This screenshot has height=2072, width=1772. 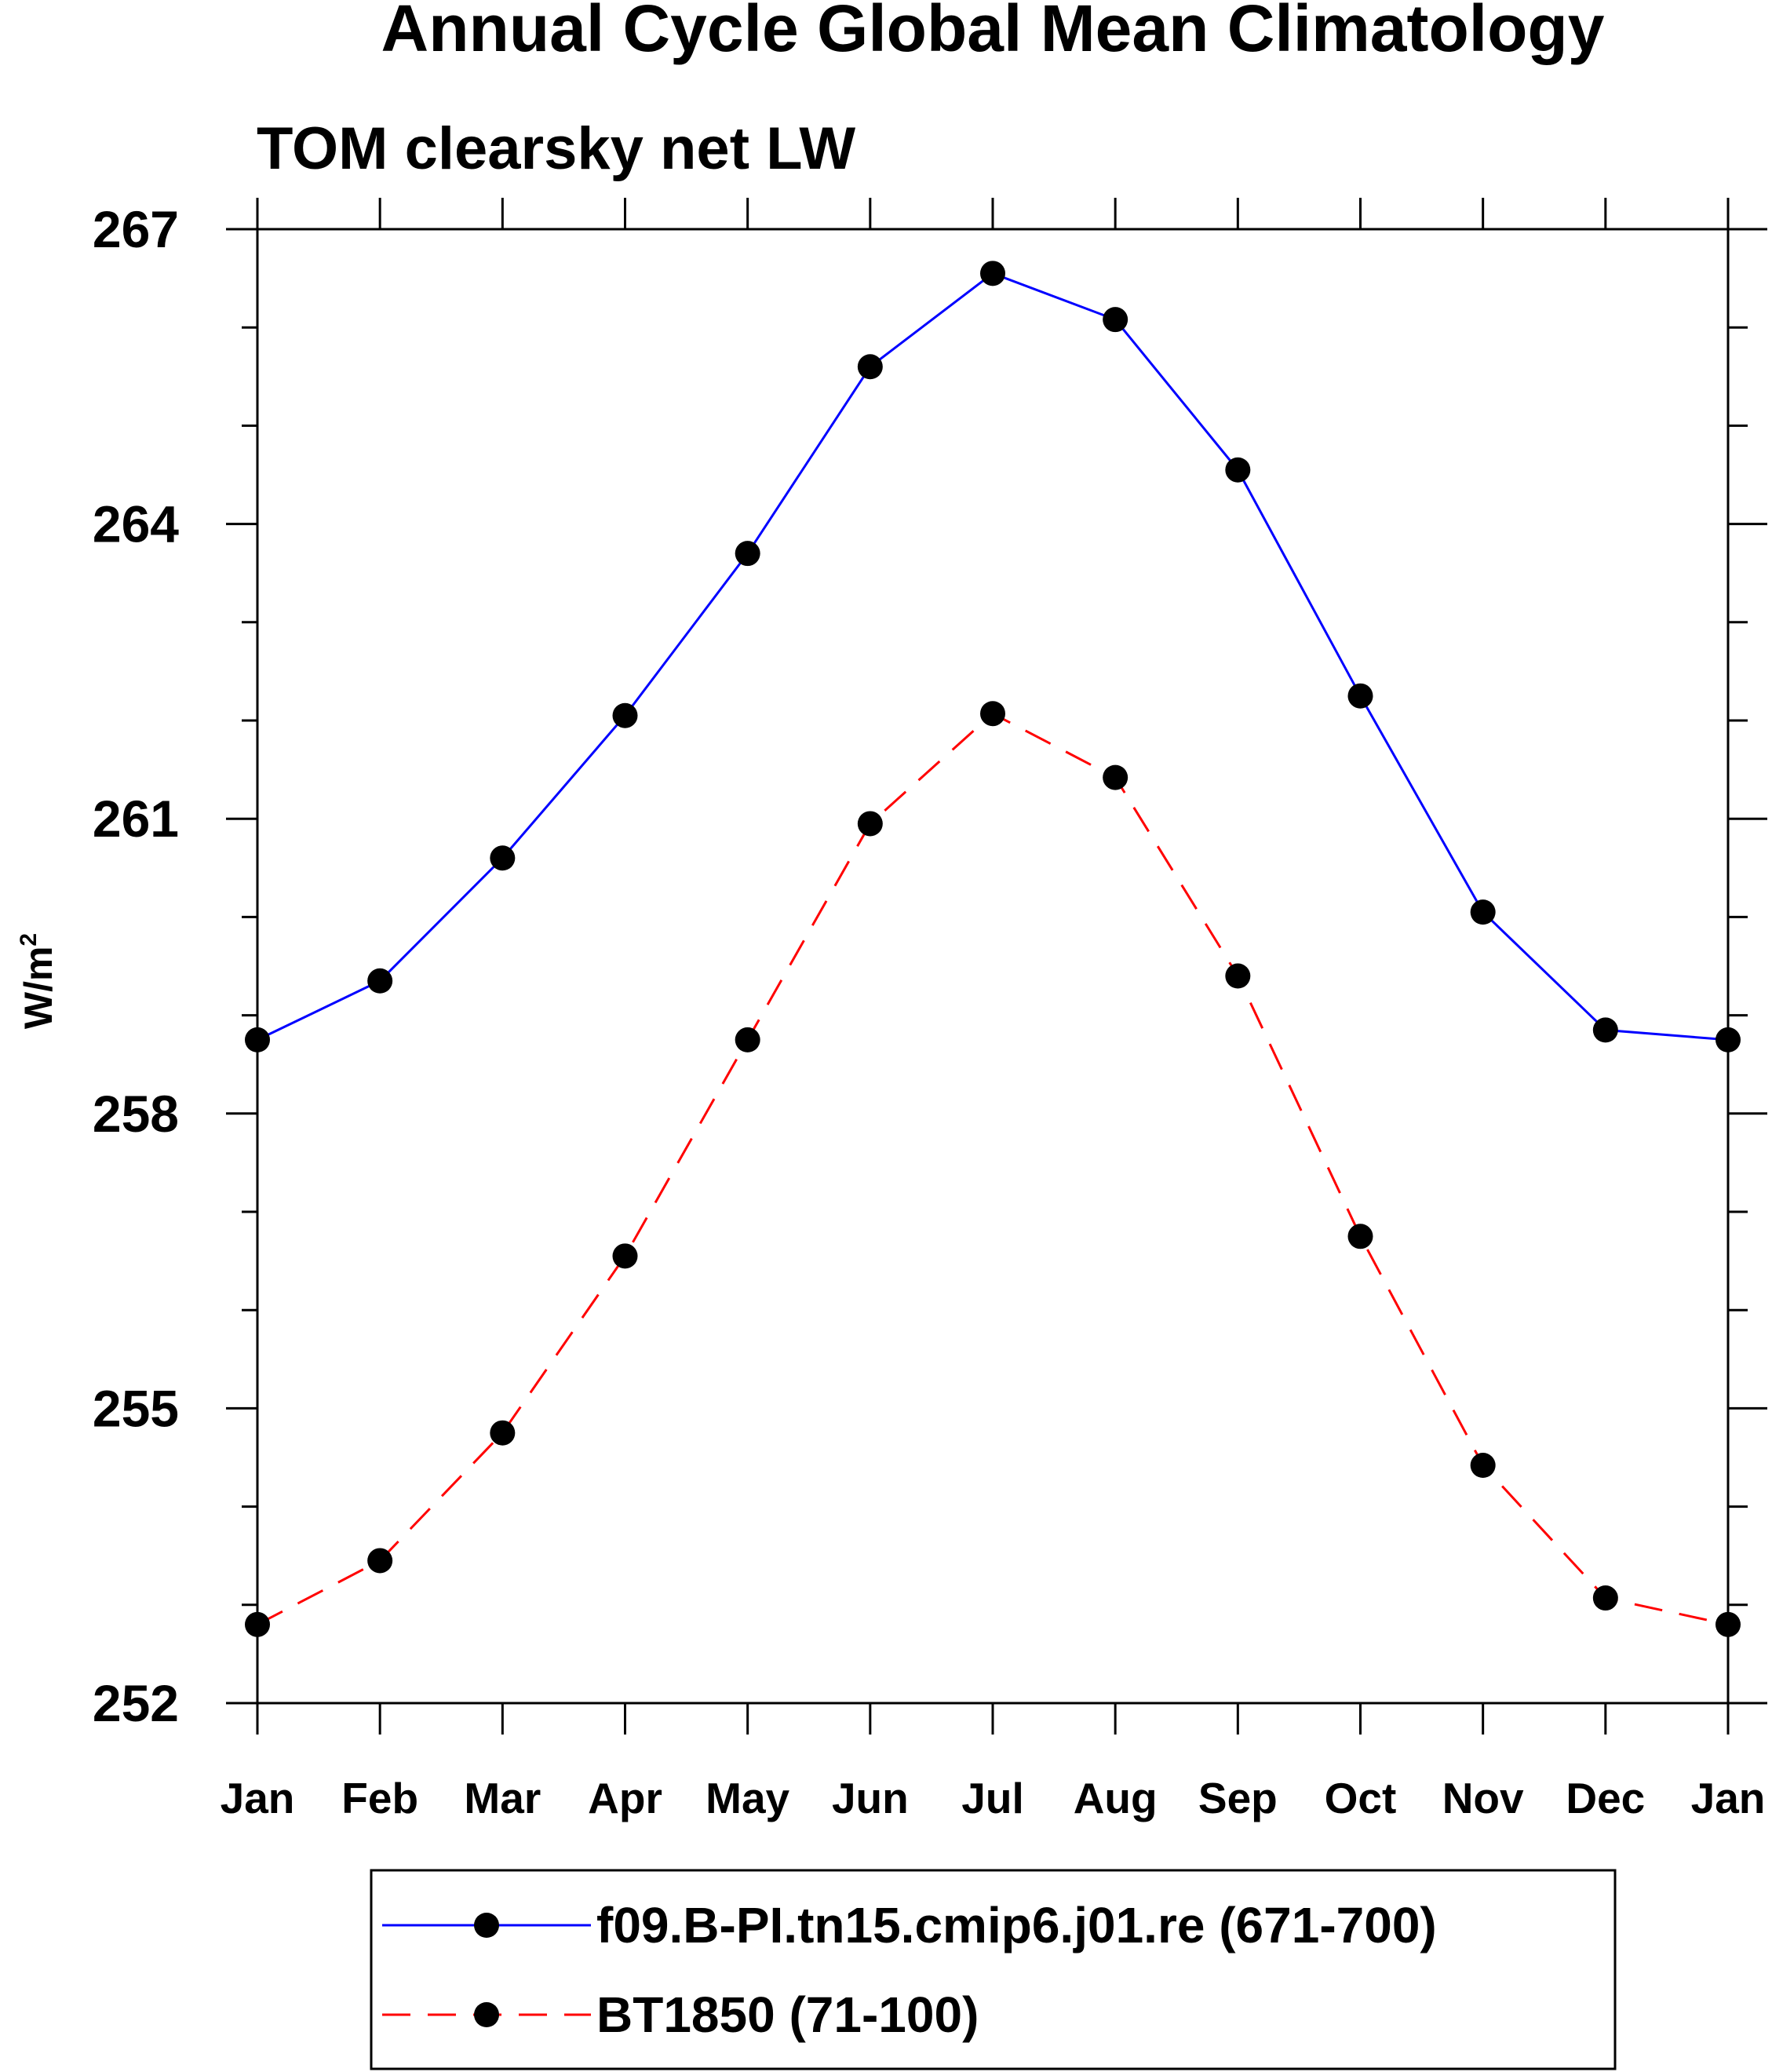 What do you see at coordinates (870, 1798) in the screenshot?
I see `x-tick-label: Jun` at bounding box center [870, 1798].